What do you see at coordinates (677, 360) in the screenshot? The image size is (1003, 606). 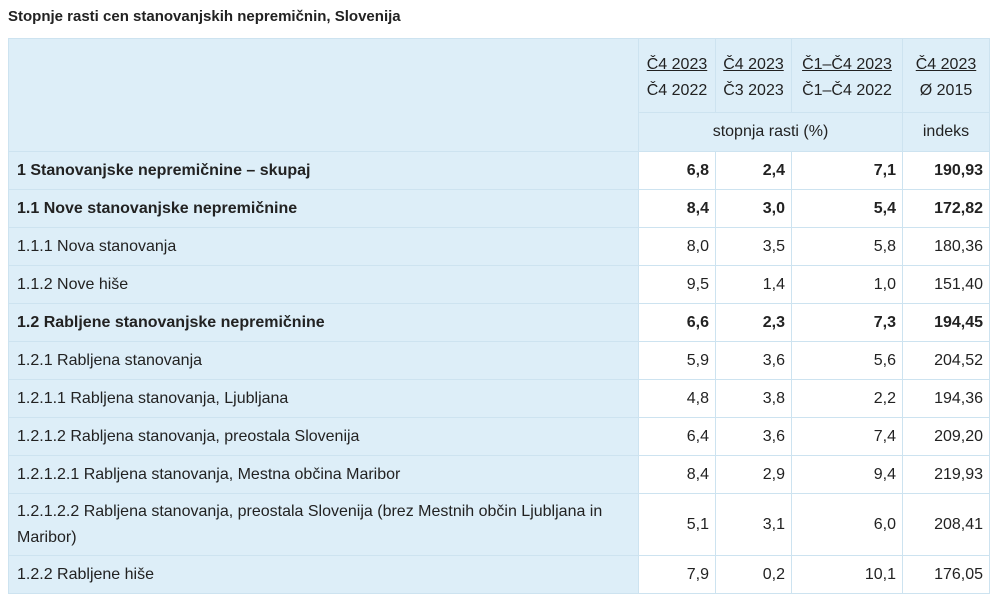 I see `value-cell: 5,9` at bounding box center [677, 360].